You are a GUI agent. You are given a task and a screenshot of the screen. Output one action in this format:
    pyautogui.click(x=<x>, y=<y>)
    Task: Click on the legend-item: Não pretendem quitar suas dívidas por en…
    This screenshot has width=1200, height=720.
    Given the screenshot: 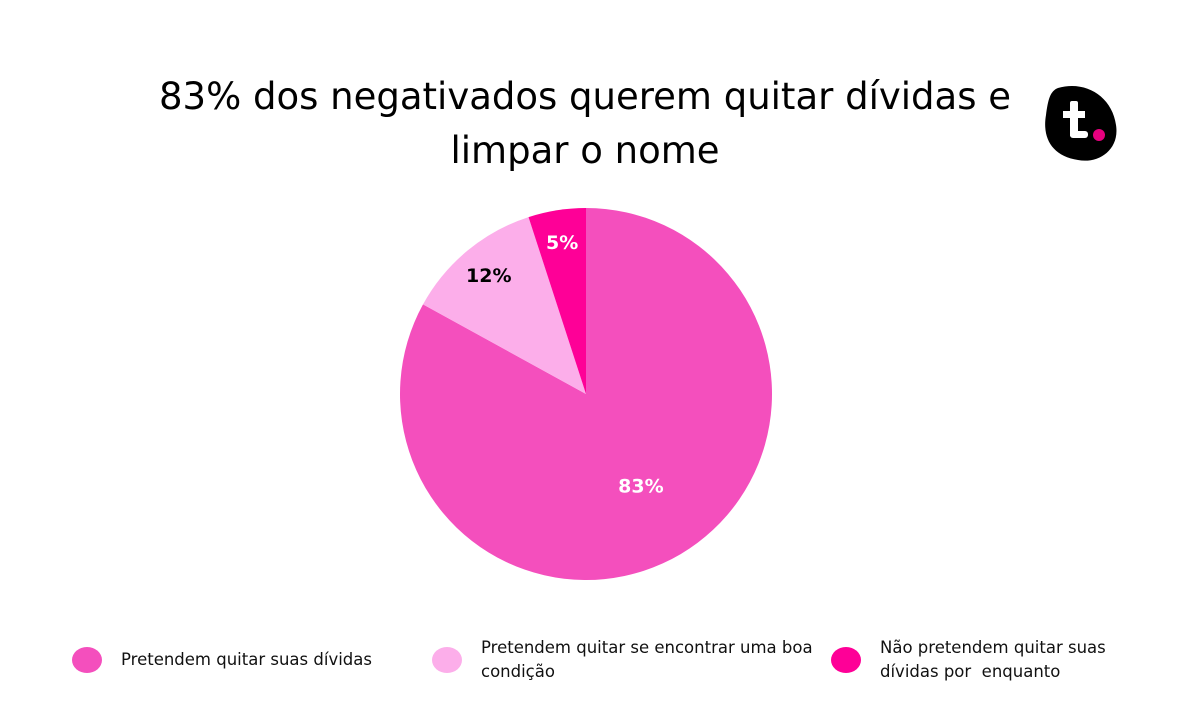 What is the action you would take?
    pyautogui.click(x=990, y=660)
    